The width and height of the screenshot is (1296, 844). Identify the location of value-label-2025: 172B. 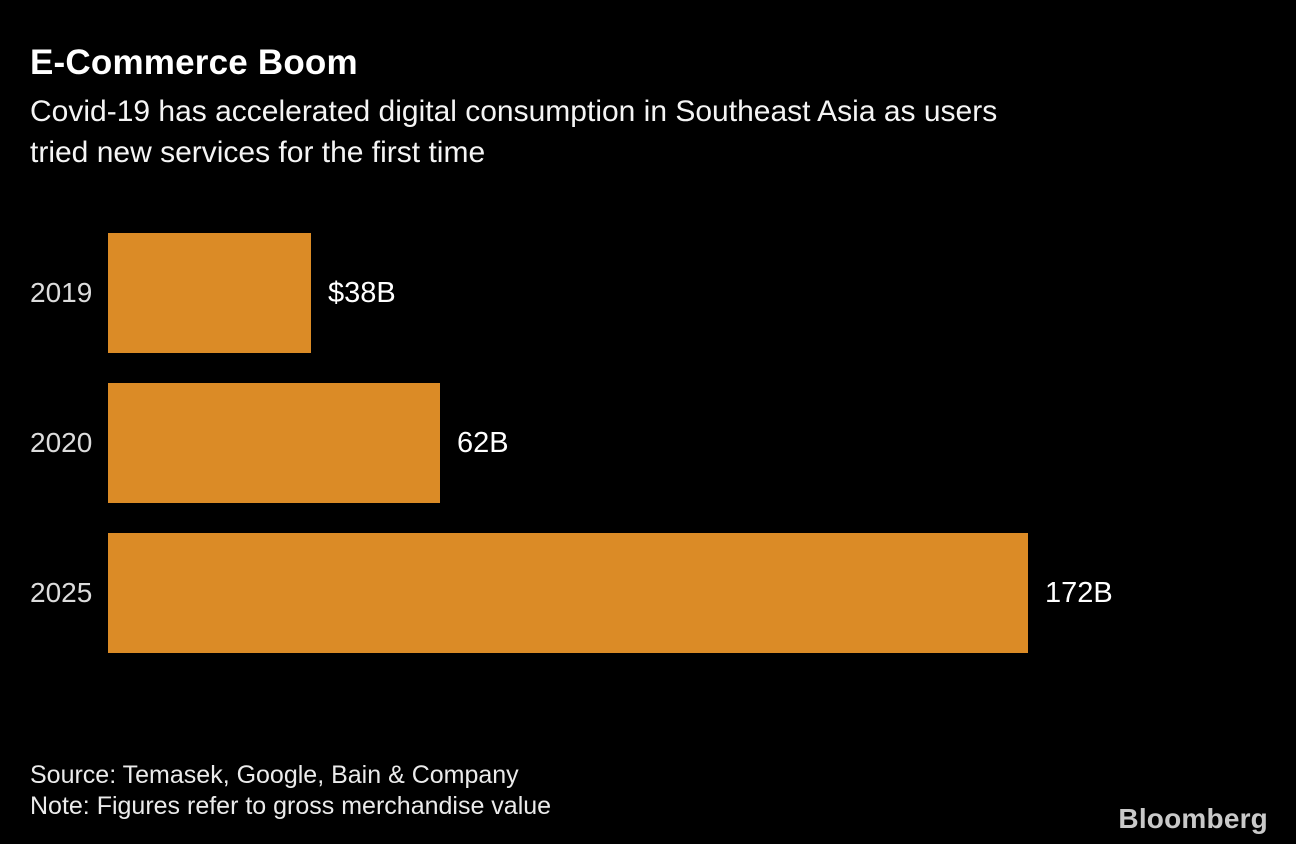
(1079, 592).